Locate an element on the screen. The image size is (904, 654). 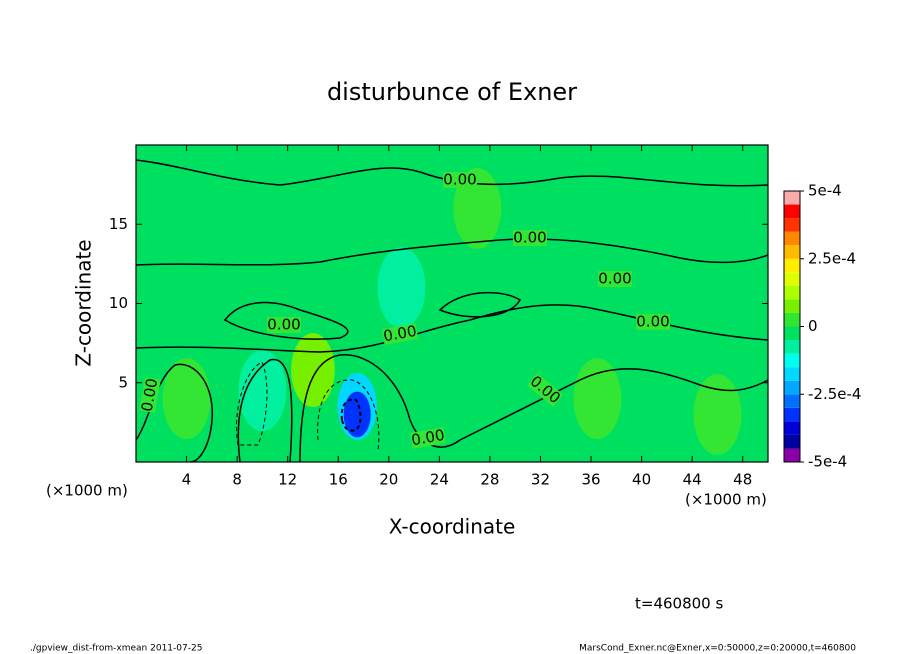
x-tick-label: 8 is located at coordinates (237, 480).